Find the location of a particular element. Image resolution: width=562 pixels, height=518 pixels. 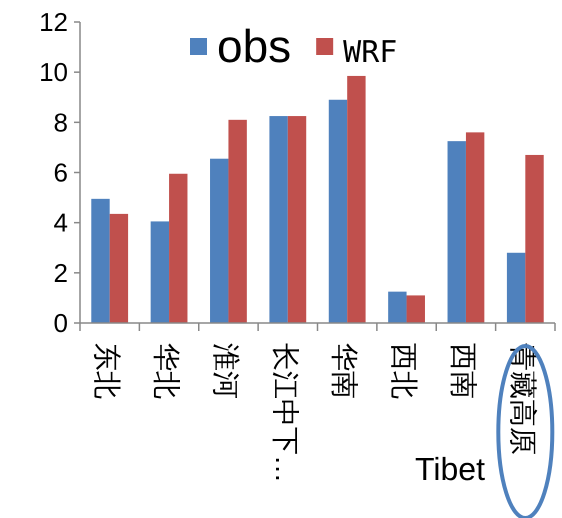

text: Tibet is located at coordinates (450, 469).